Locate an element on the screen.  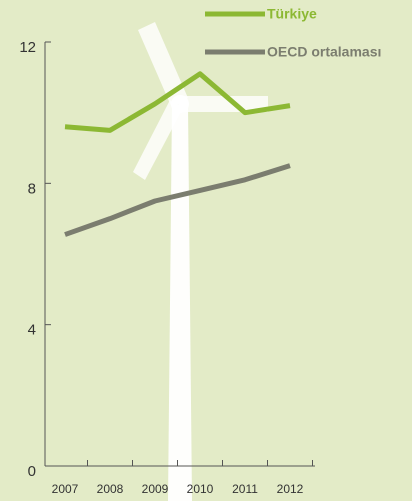
y-tick-label: 8 is located at coordinates (32, 188).